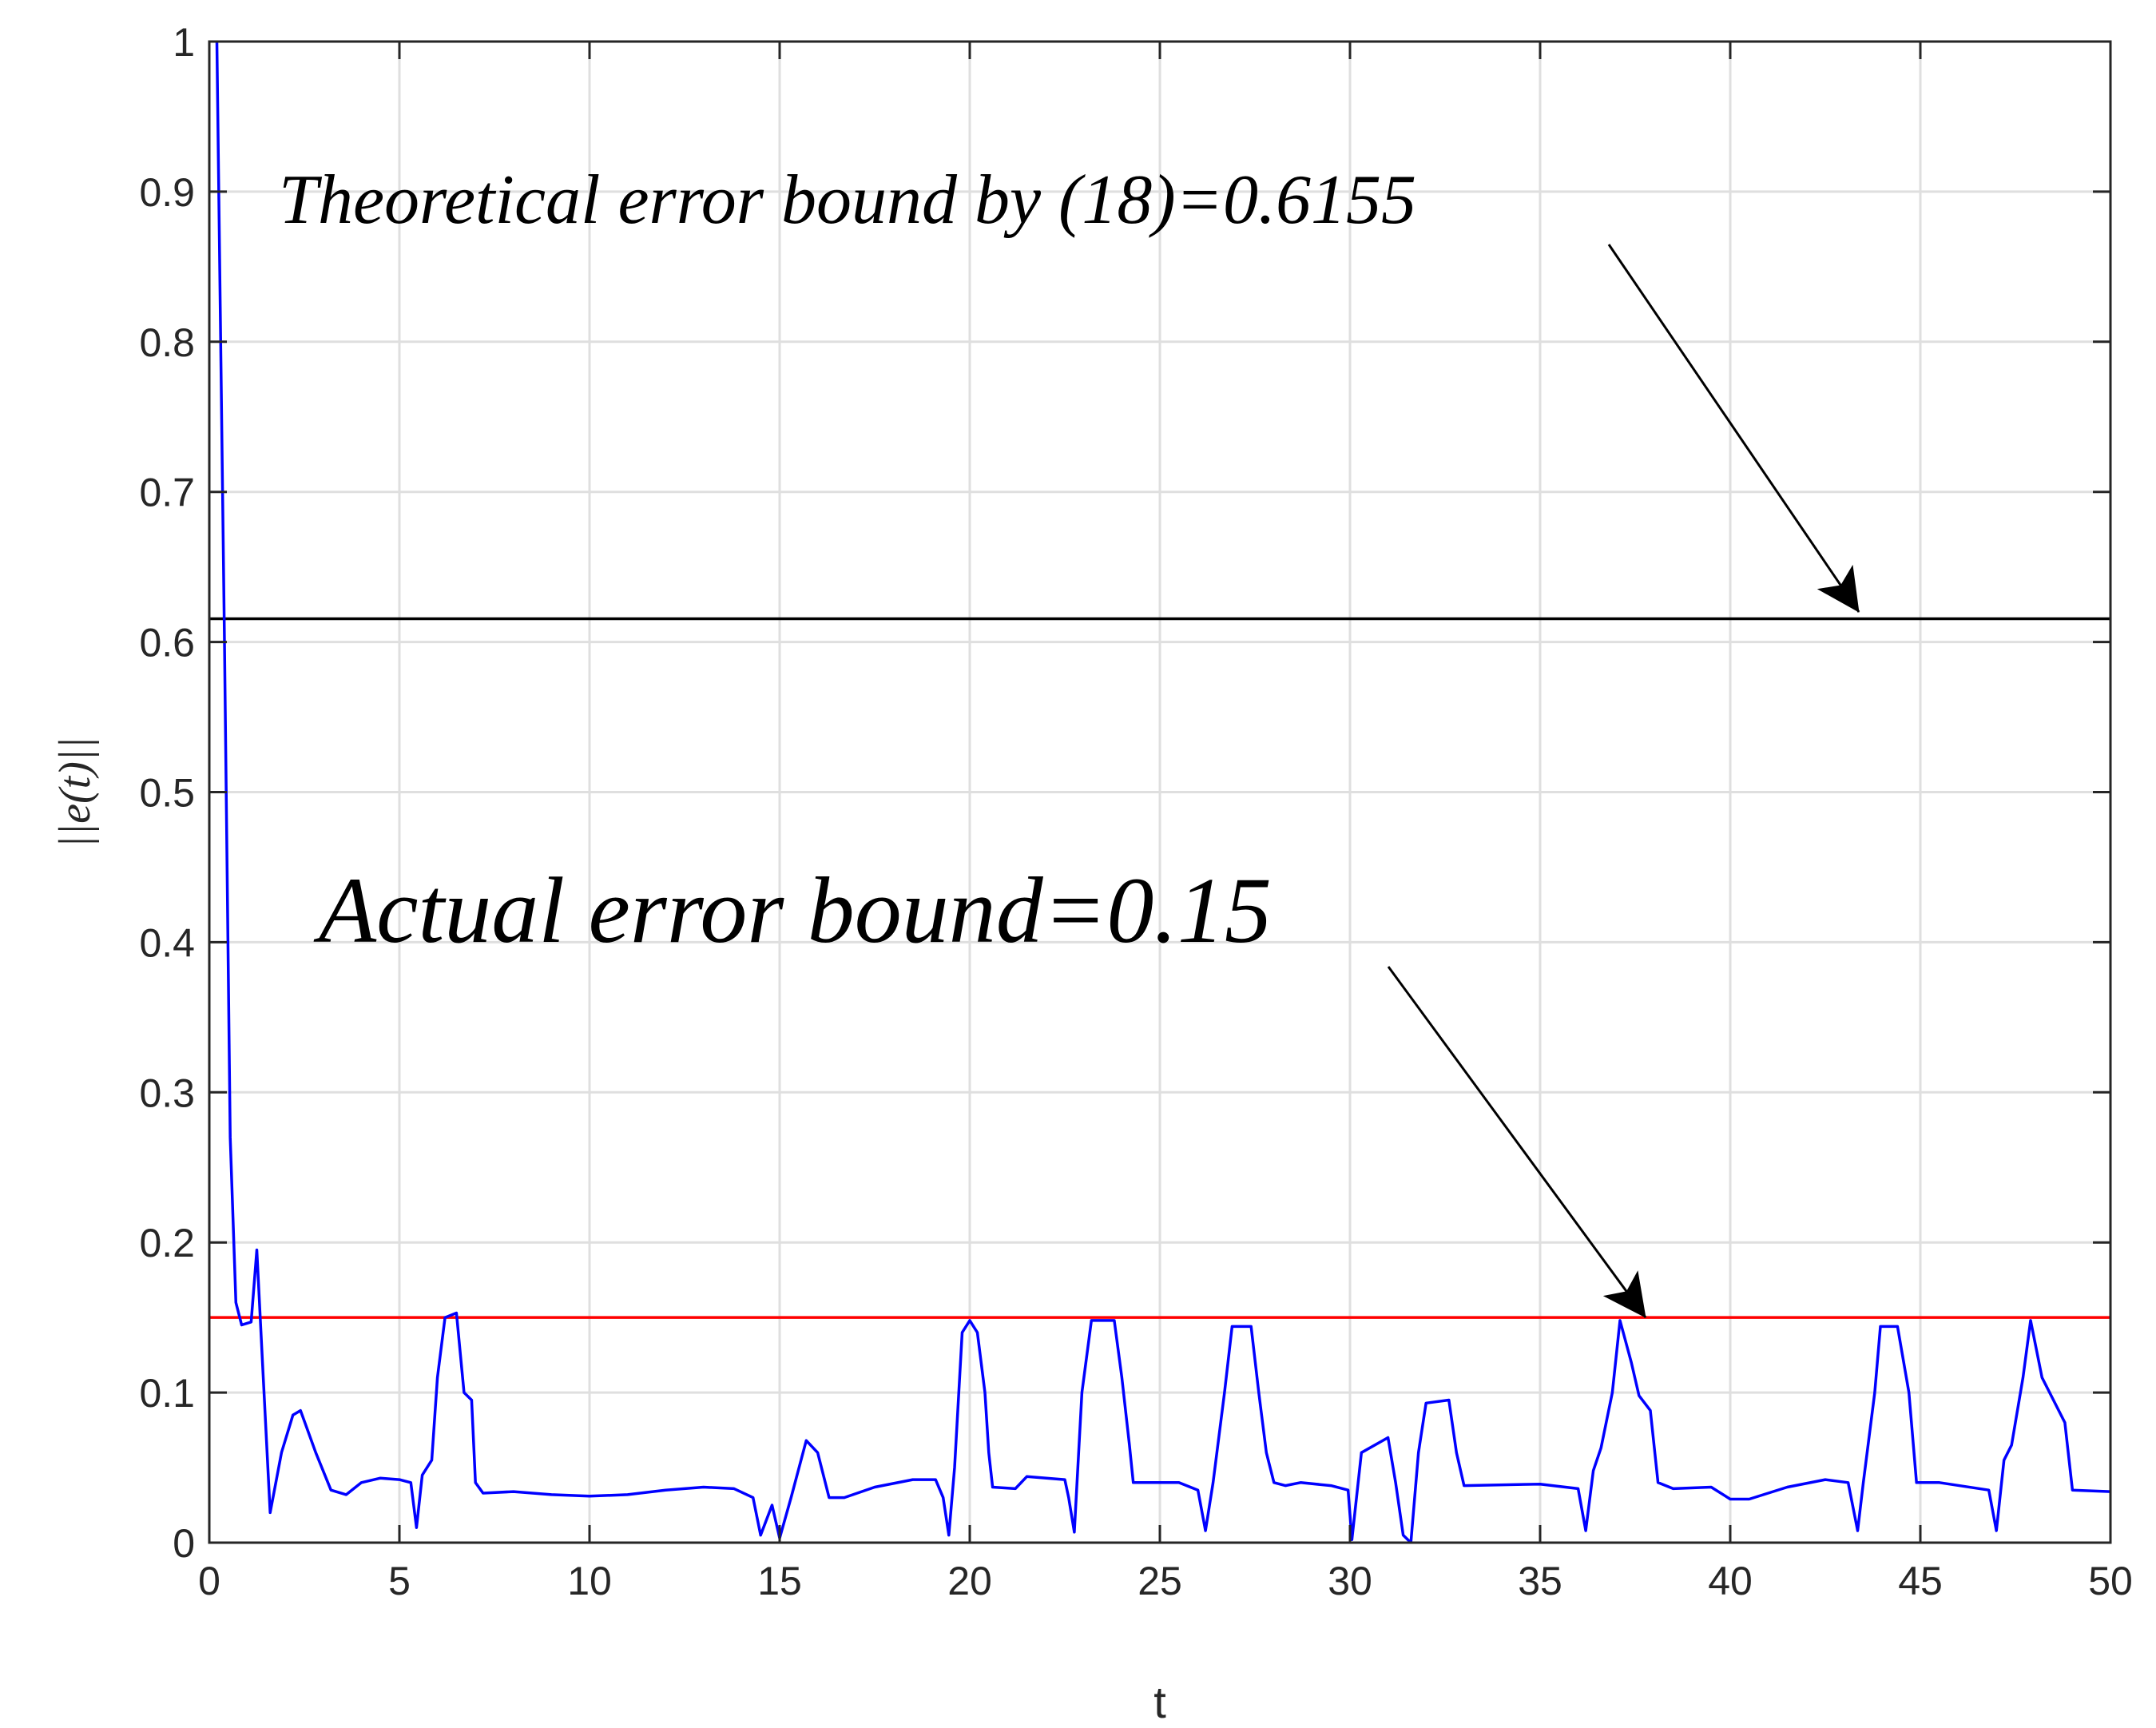 This screenshot has width=2156, height=1728. Describe the element at coordinates (589, 1581) in the screenshot. I see `x-tick-label: 10` at that location.